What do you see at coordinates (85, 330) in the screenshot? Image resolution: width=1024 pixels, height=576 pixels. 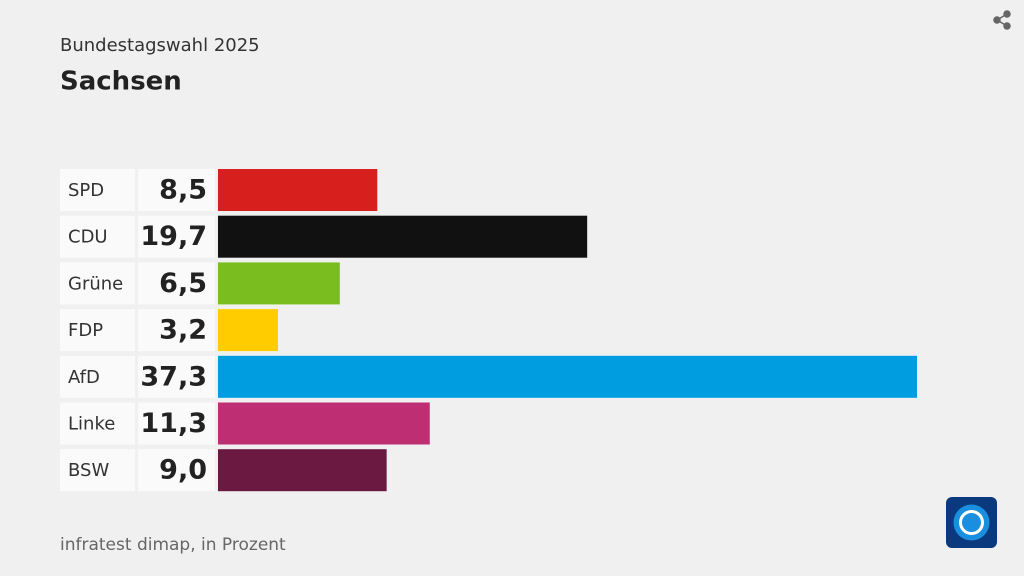 I see `category-label: FDP` at bounding box center [85, 330].